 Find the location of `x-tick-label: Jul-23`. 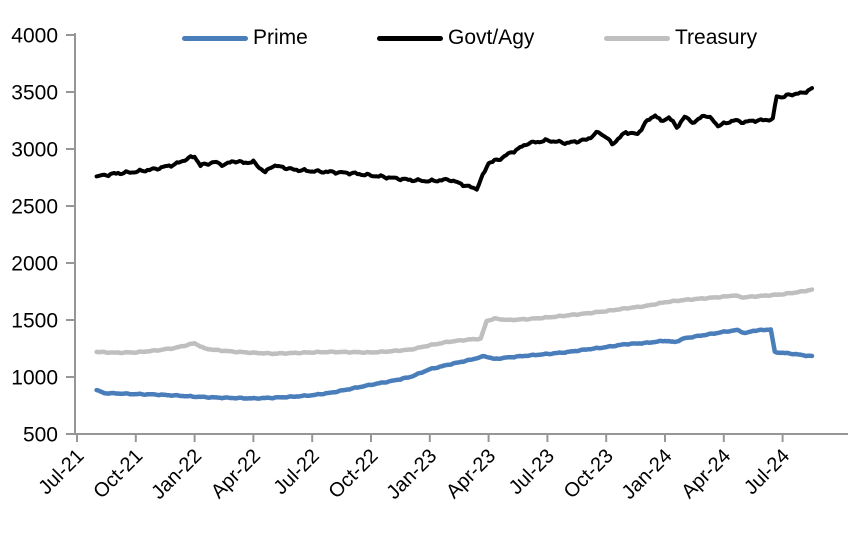

x-tick-label: Jul-23 is located at coordinates (532, 472).